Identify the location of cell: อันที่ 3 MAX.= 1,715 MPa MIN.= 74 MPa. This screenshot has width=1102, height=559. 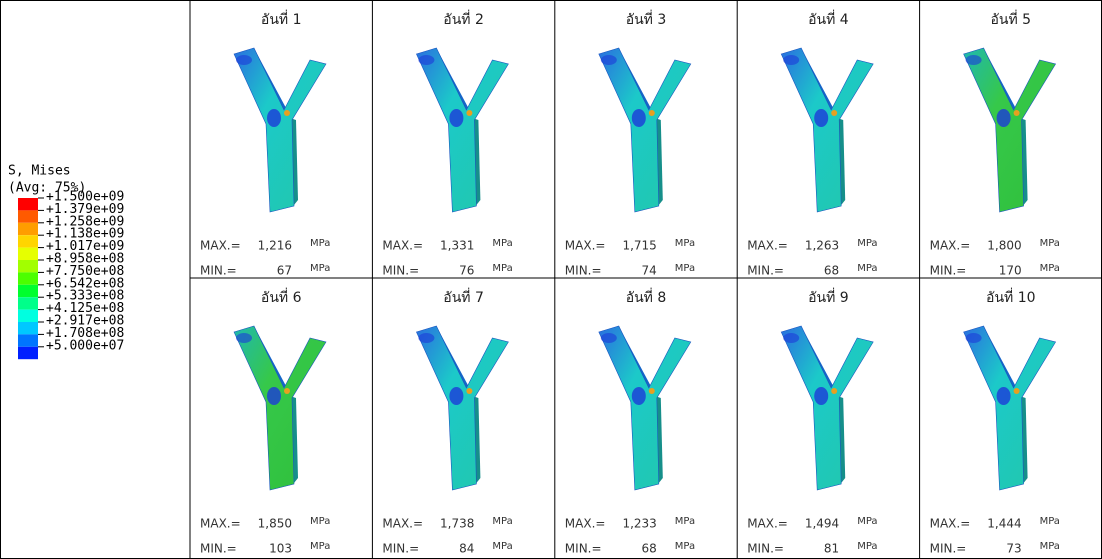
(630, 144).